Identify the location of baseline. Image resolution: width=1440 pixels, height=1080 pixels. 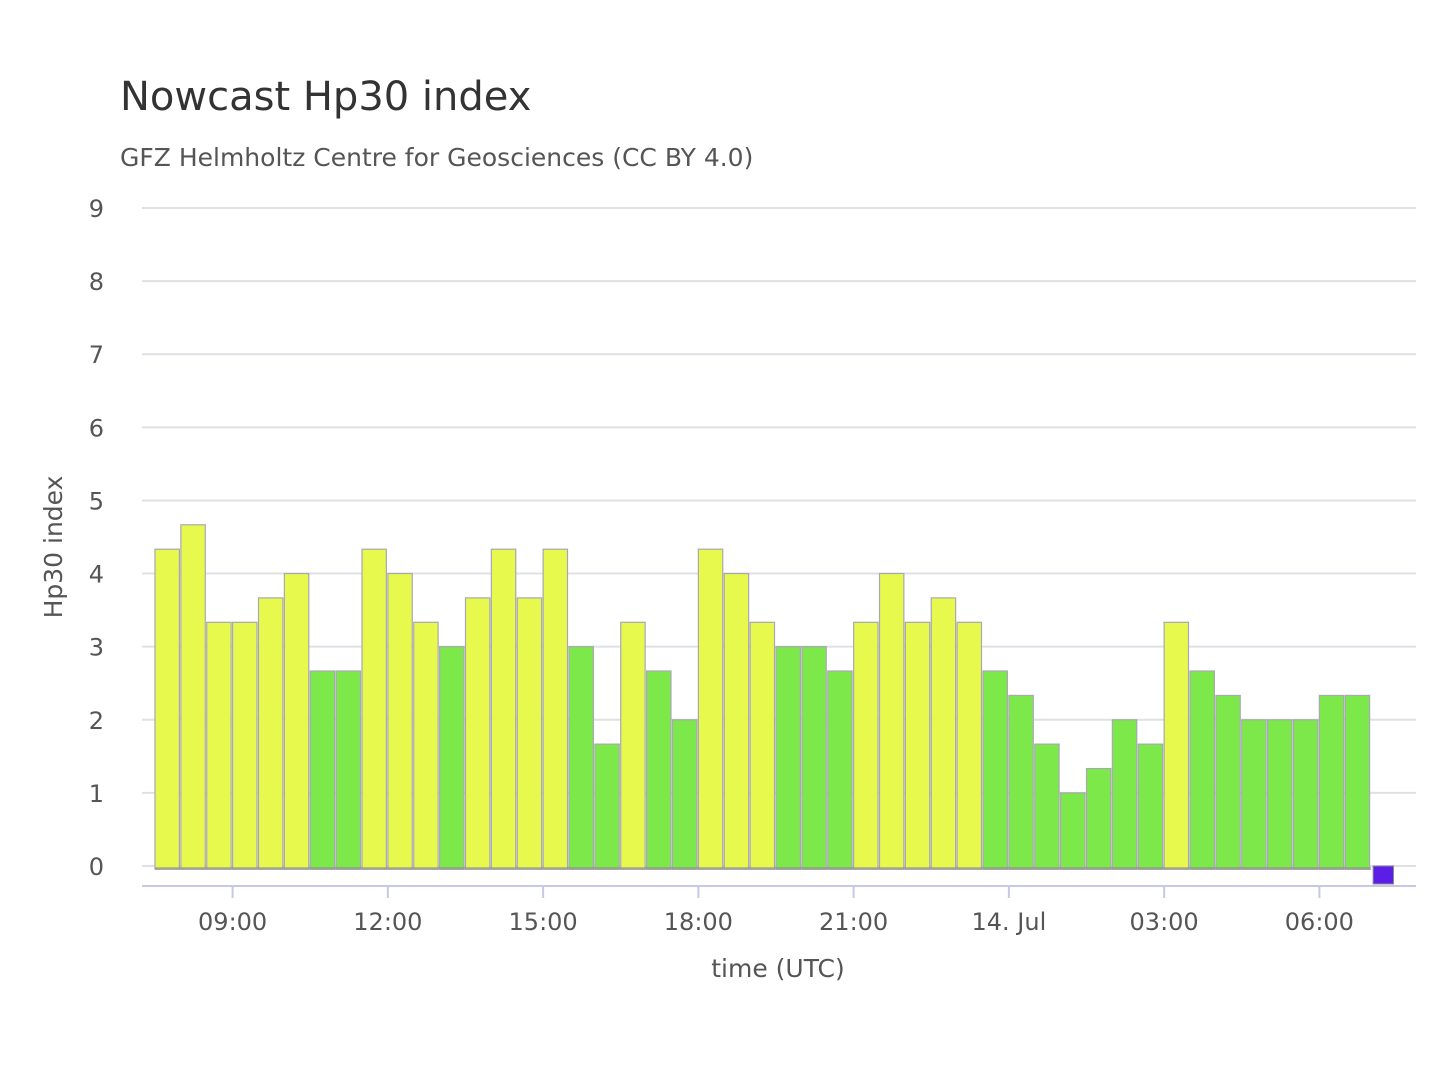
(763, 868).